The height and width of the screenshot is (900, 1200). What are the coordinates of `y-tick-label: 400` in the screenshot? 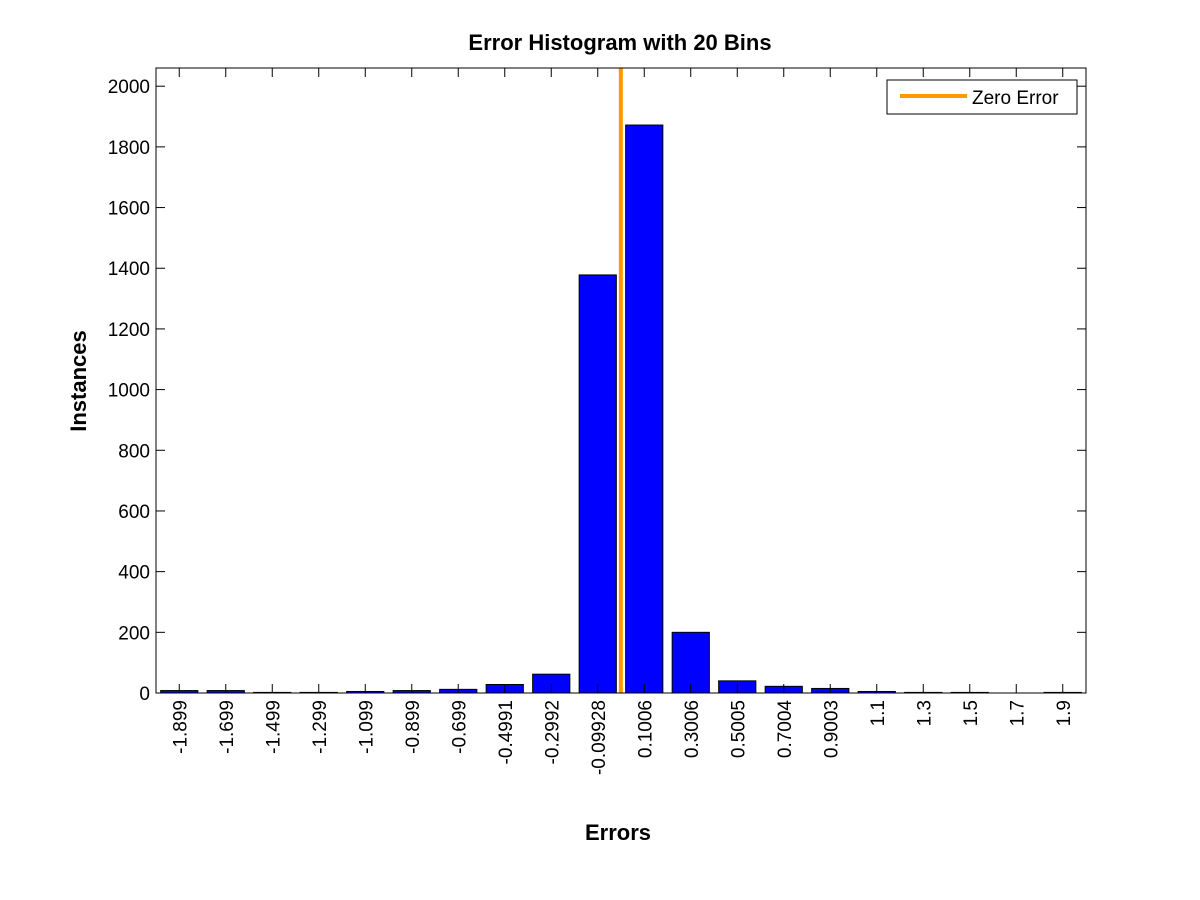 It's located at (134, 573).